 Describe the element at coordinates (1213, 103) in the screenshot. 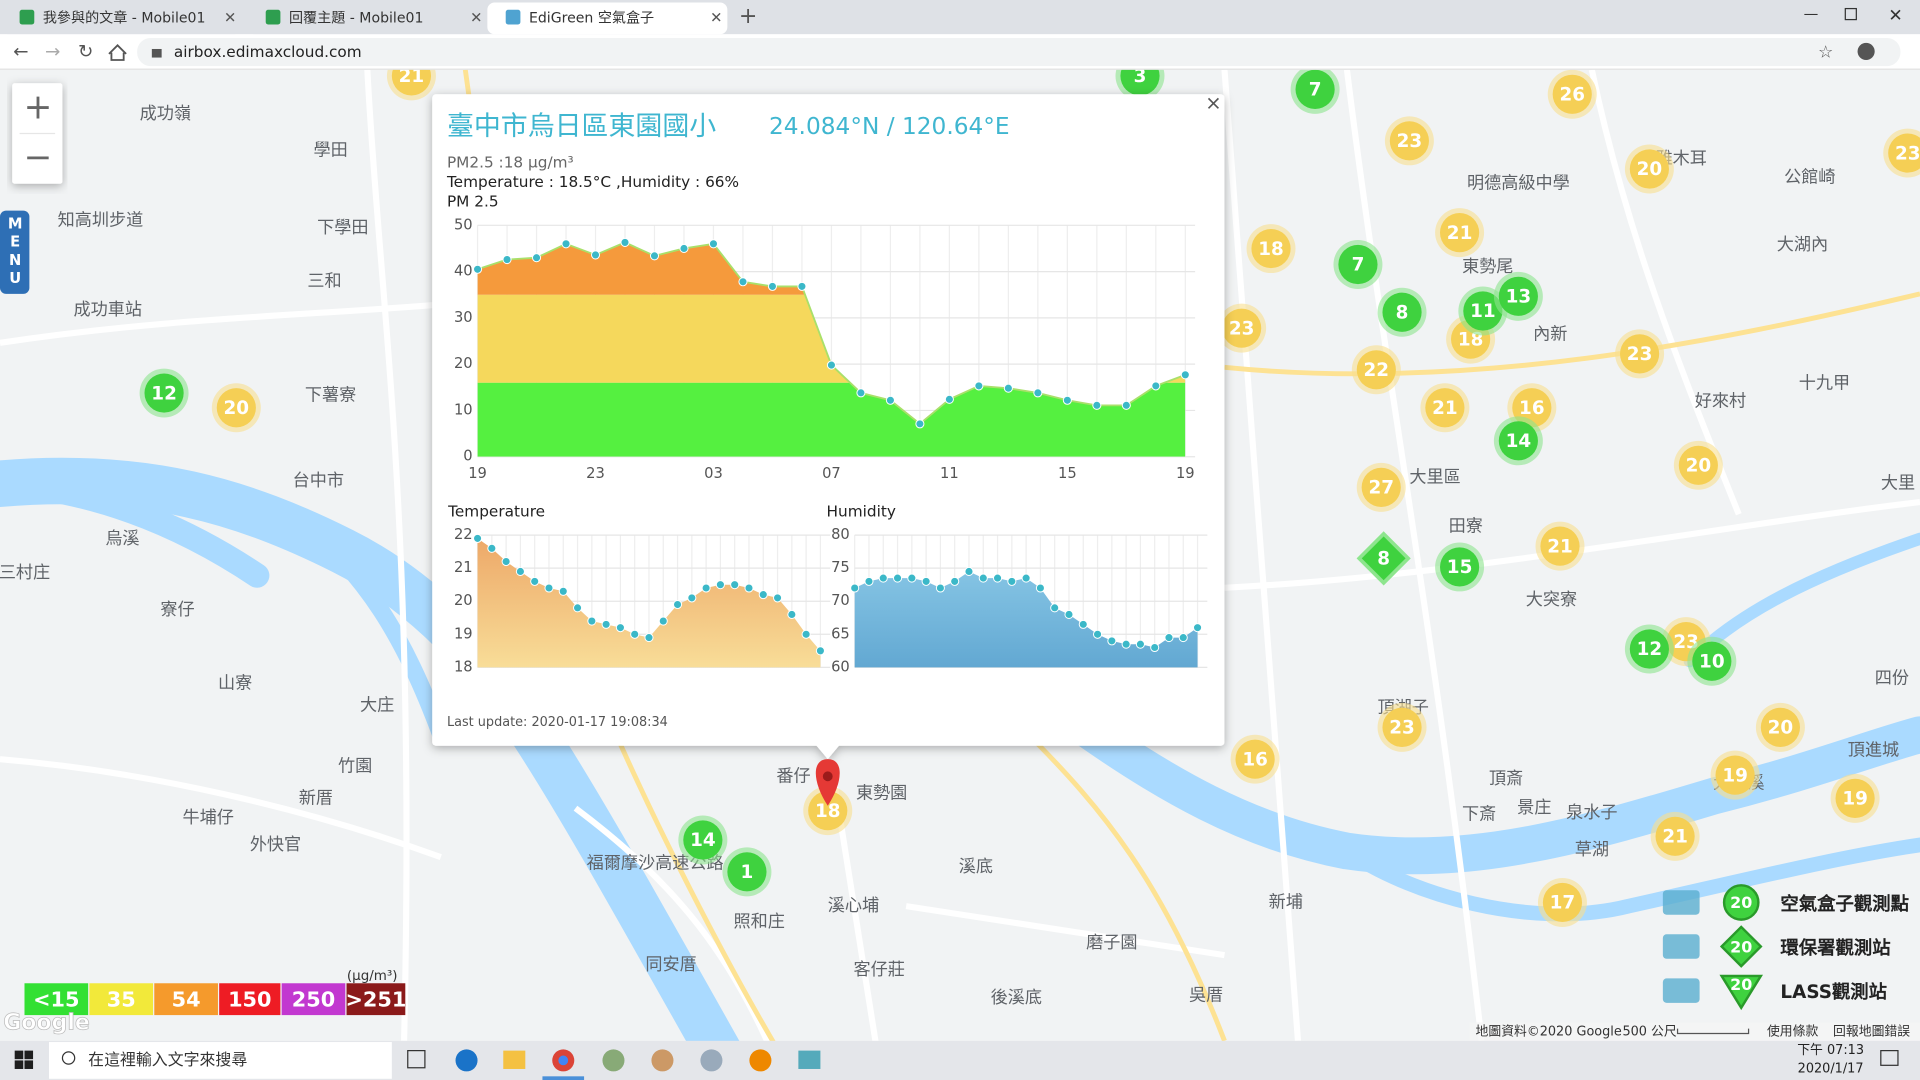

I see `close-button: ×` at that location.